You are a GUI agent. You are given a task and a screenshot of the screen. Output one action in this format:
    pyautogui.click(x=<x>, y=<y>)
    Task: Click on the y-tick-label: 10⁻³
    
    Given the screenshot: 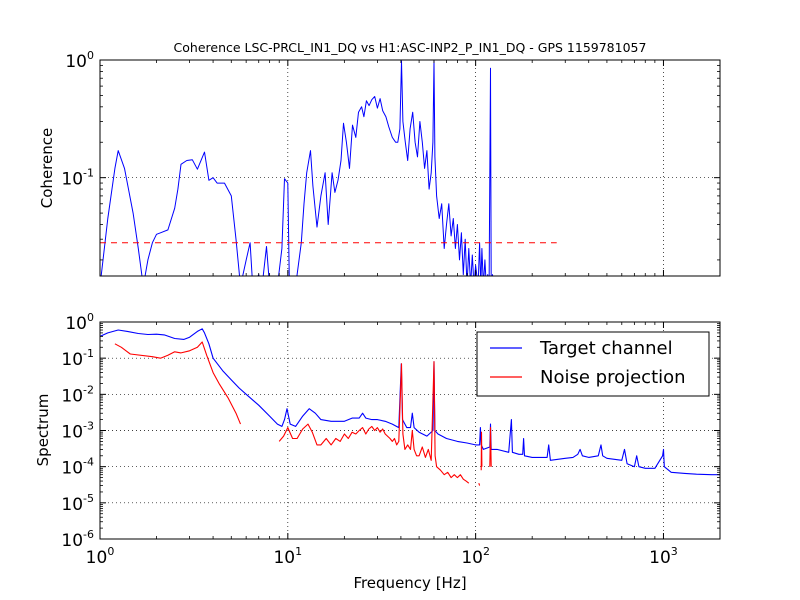 What is the action you would take?
    pyautogui.click(x=77, y=431)
    